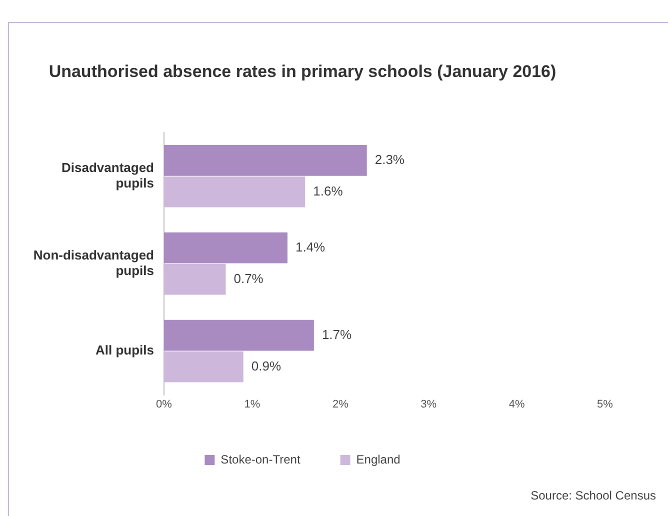 The width and height of the screenshot is (668, 516). I want to click on chart-title: Unauthorised absence rates in primary schools (January 2016), so click(302, 71).